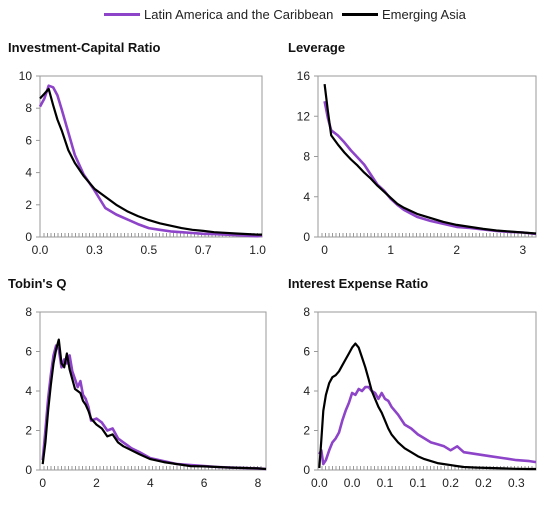 The width and height of the screenshot is (537, 505). Describe the element at coordinates (28, 140) in the screenshot. I see `investment-capital-ratio-y-tick-label: 6` at that location.